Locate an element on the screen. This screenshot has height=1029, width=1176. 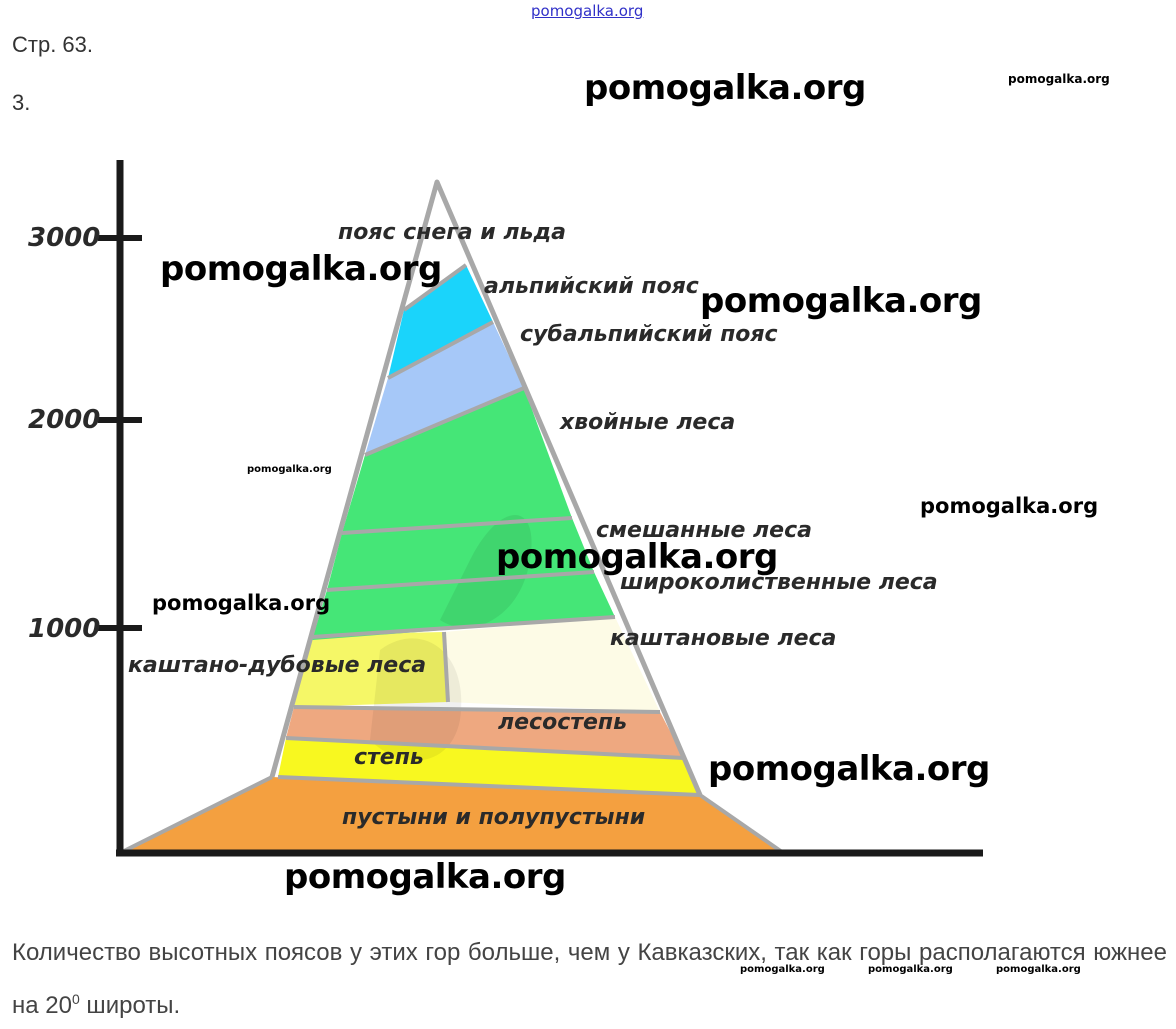
zone-fill-forest-steppe is located at coordinates (485, 732).